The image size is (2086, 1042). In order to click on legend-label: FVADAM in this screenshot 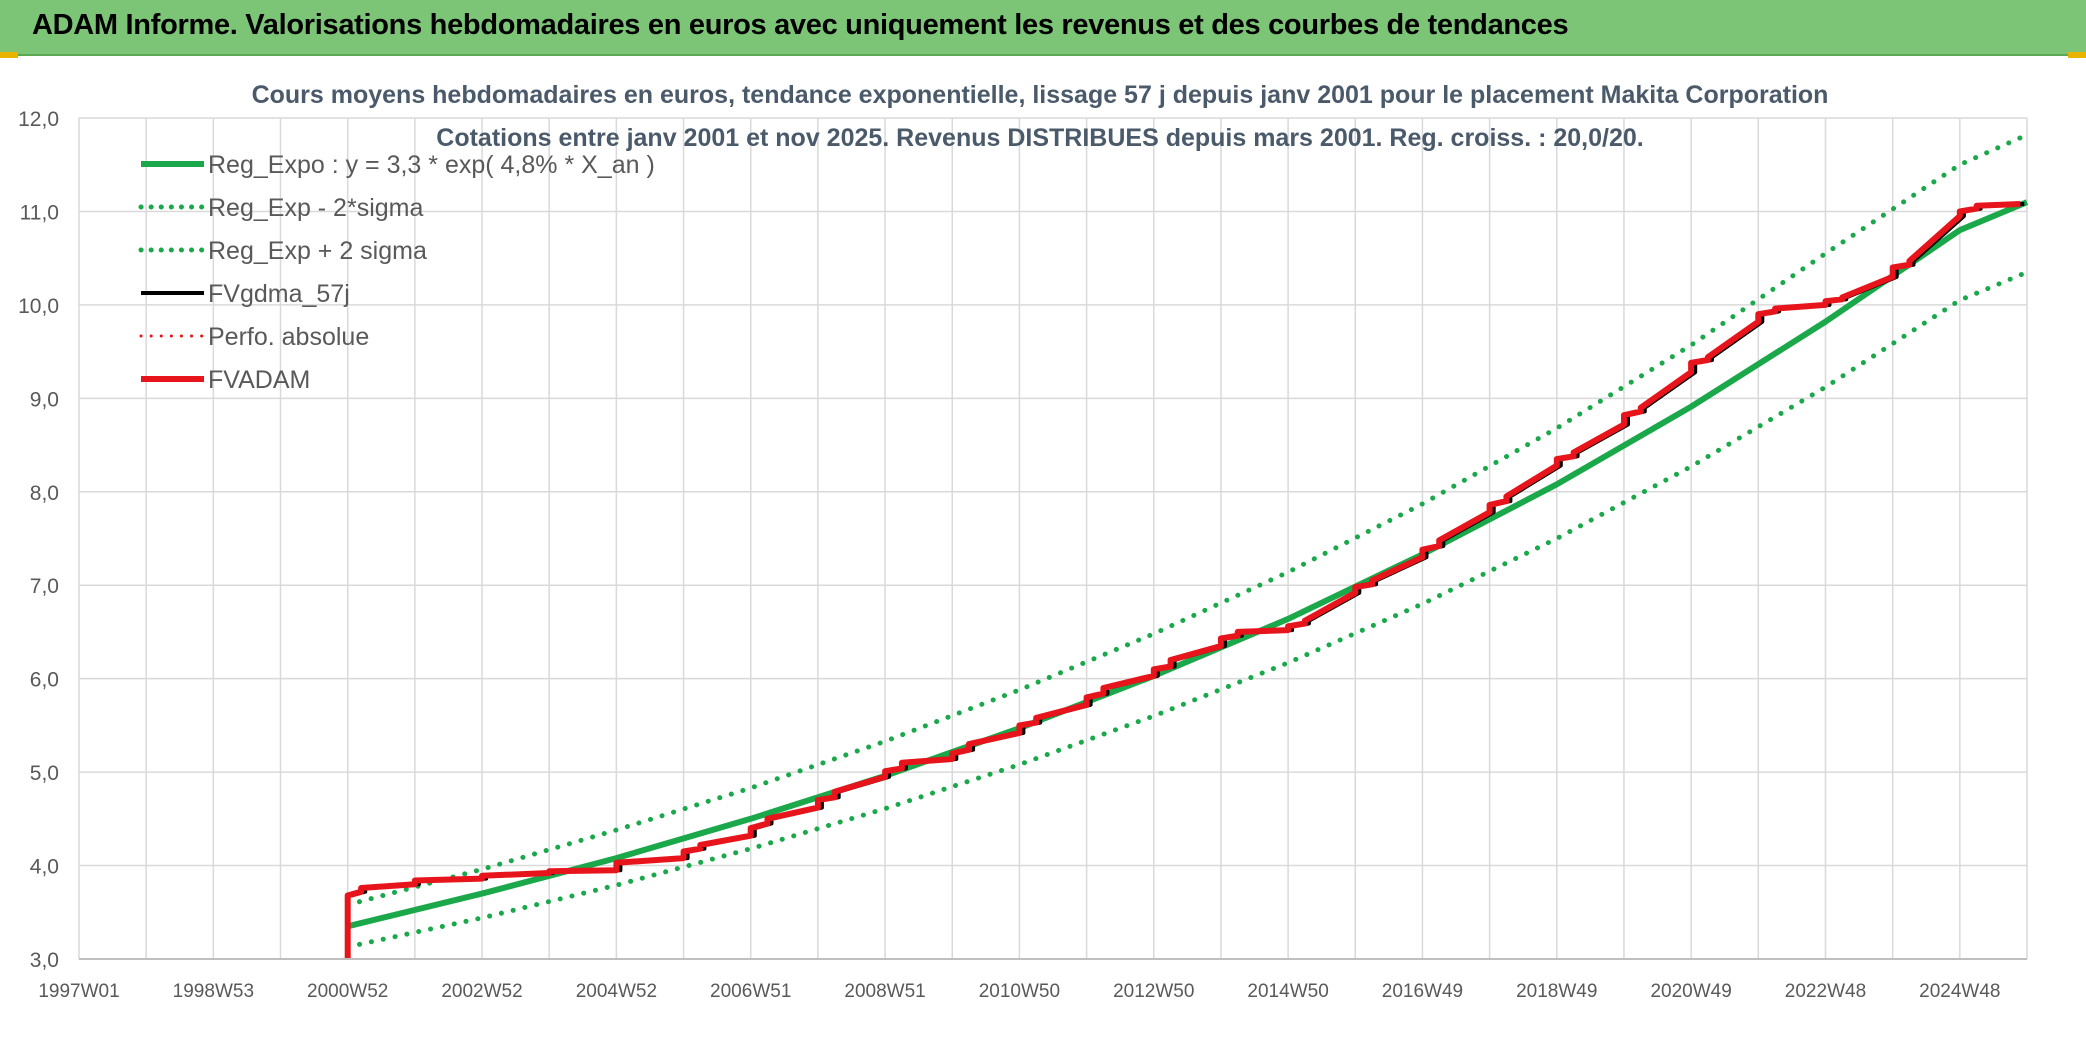, I will do `click(259, 380)`.